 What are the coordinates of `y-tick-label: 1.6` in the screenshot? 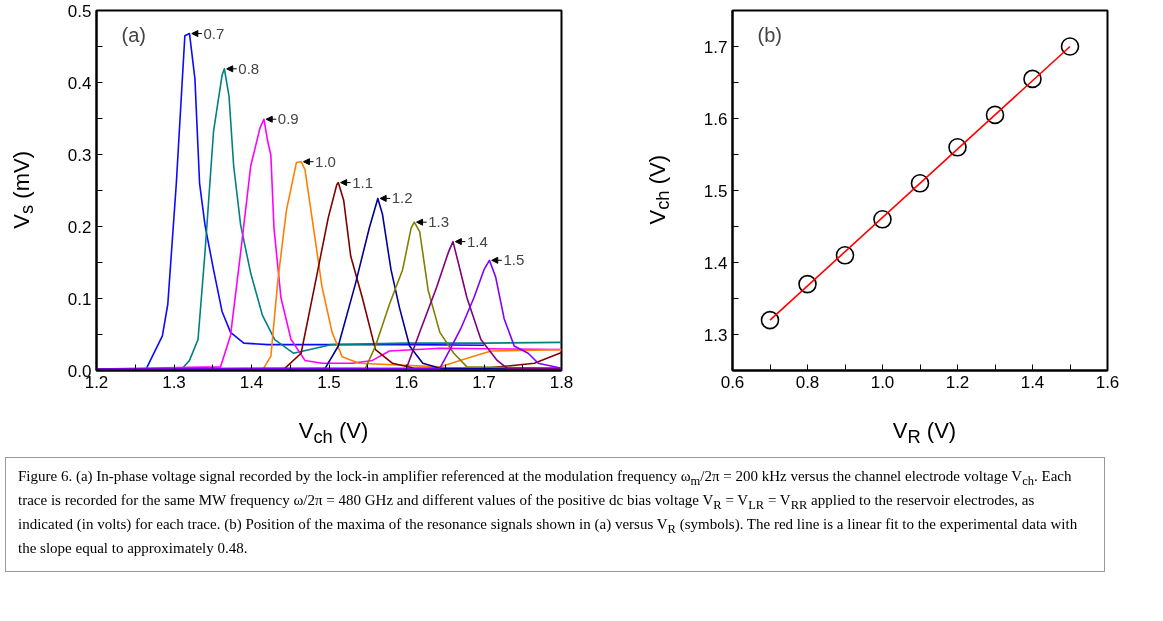 It's located at (715, 119).